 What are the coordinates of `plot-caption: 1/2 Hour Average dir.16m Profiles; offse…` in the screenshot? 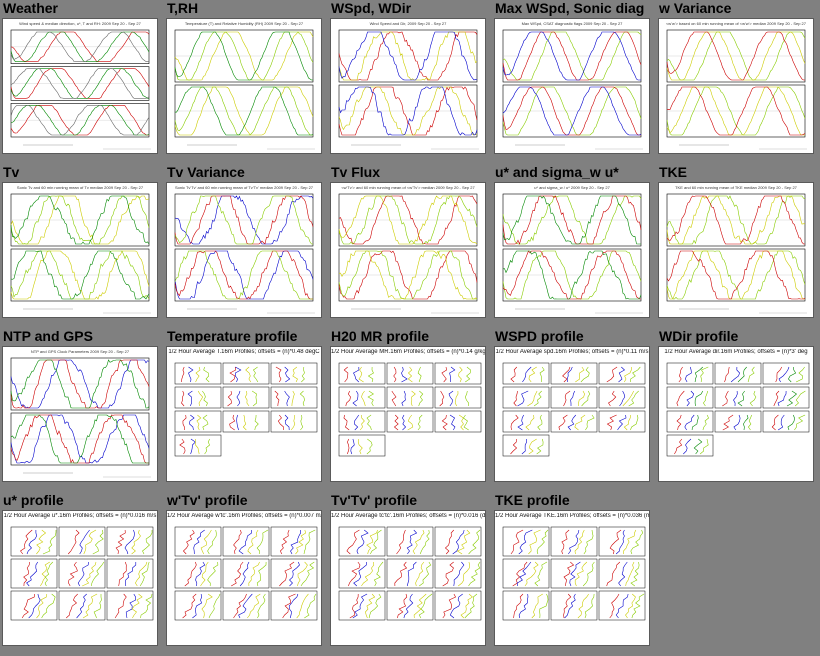 It's located at (736, 352).